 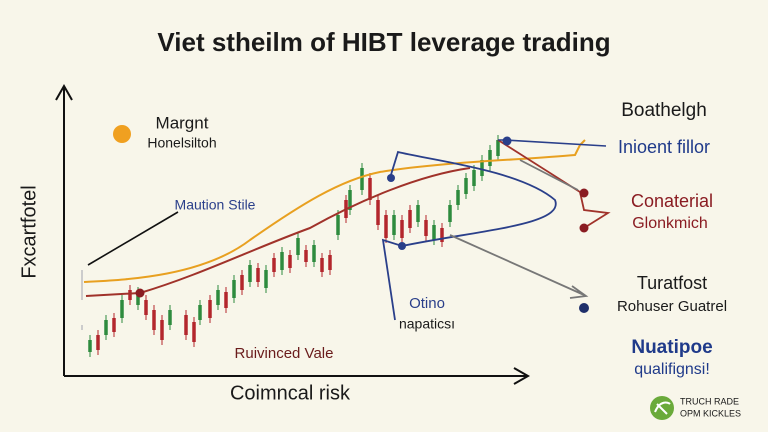 What do you see at coordinates (383, 42) in the screenshot?
I see `title: Viet stheilm of HIBT leverage trading` at bounding box center [383, 42].